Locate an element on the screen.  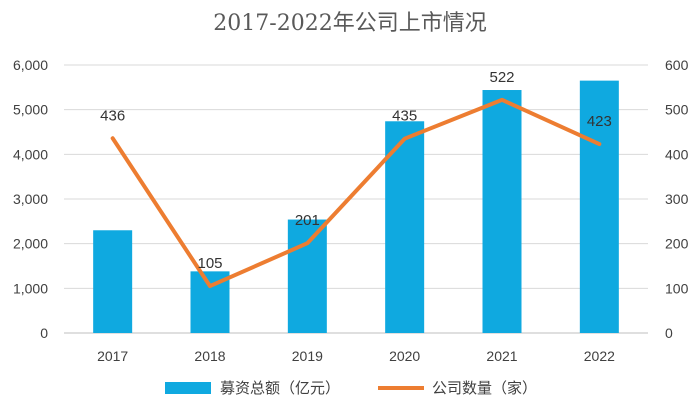
right-tick-label: 400 is located at coordinates (677, 154).